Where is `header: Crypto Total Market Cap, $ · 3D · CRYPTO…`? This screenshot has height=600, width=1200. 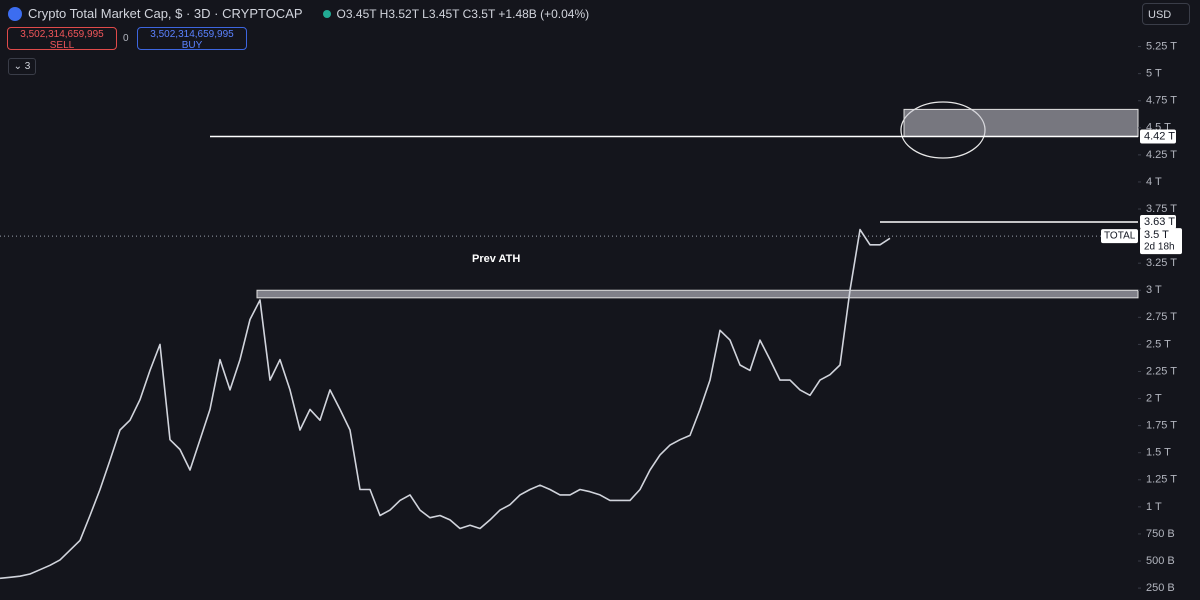 header: Crypto Total Market Cap, $ · 3D · CRYPTO… is located at coordinates (298, 13).